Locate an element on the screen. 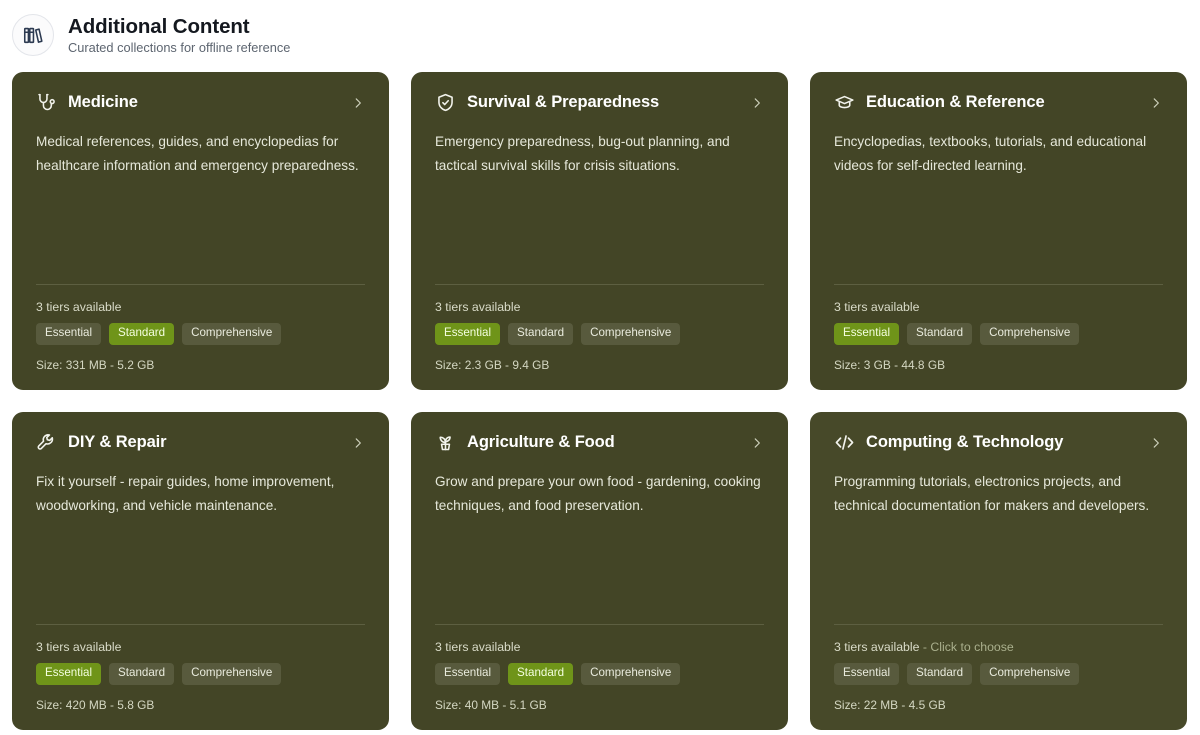 This screenshot has width=1200, height=735. card-title: Medicine is located at coordinates (103, 102).